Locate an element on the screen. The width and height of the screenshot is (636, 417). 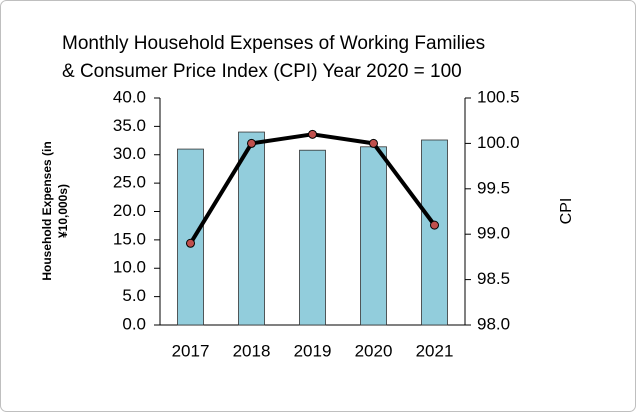
y2-tick-label: 98.5 is located at coordinates (493, 278).